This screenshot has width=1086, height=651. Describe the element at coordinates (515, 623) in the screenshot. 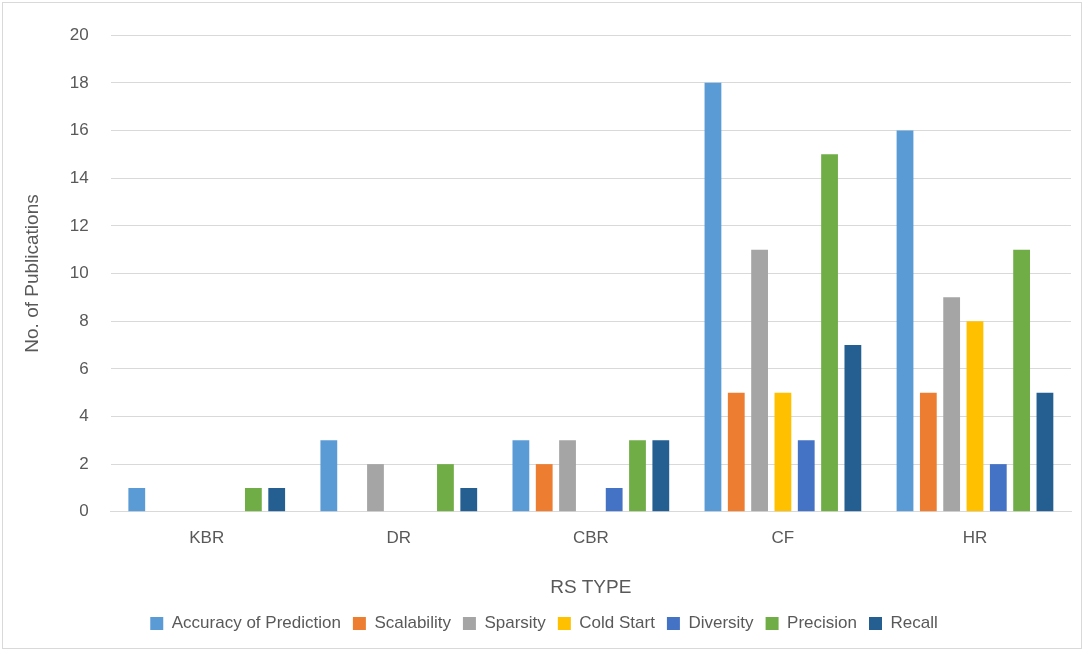

I see `legend-label: Sparsity` at that location.